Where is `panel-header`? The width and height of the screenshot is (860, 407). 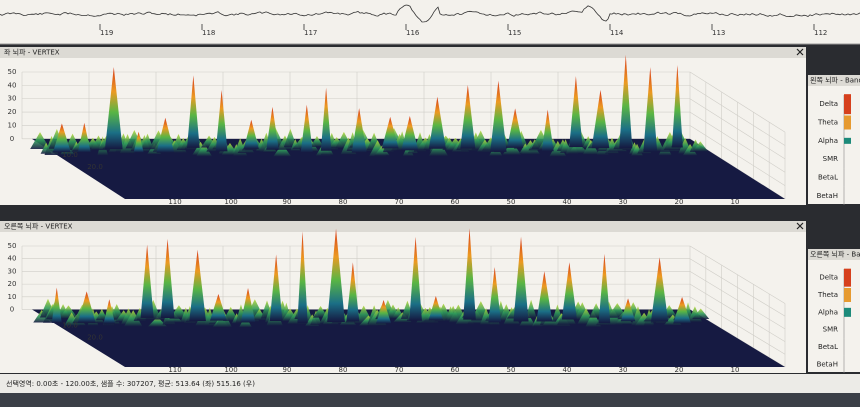 panel-header is located at coordinates (403, 52).